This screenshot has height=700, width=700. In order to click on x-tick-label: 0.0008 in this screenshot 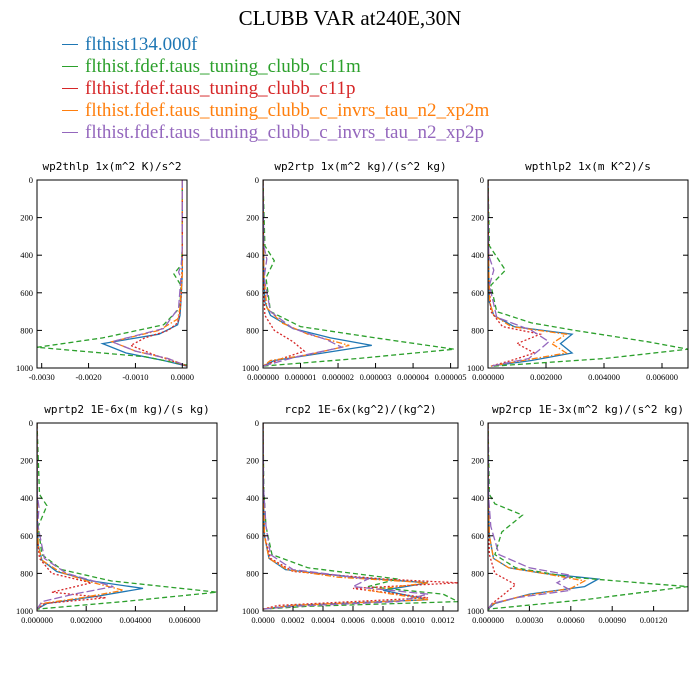, I will do `click(382, 620)`.